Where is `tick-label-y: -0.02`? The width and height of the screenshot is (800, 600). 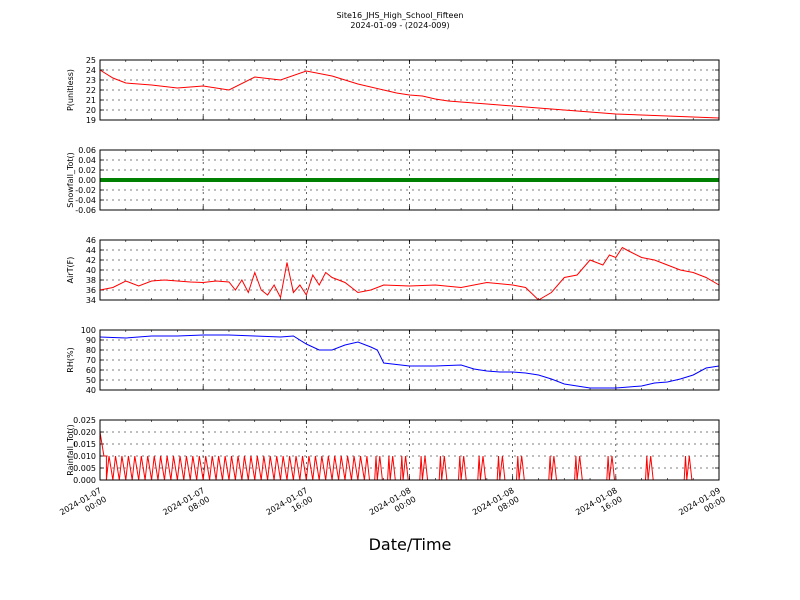 tick-label-y: -0.02 is located at coordinates (85, 190).